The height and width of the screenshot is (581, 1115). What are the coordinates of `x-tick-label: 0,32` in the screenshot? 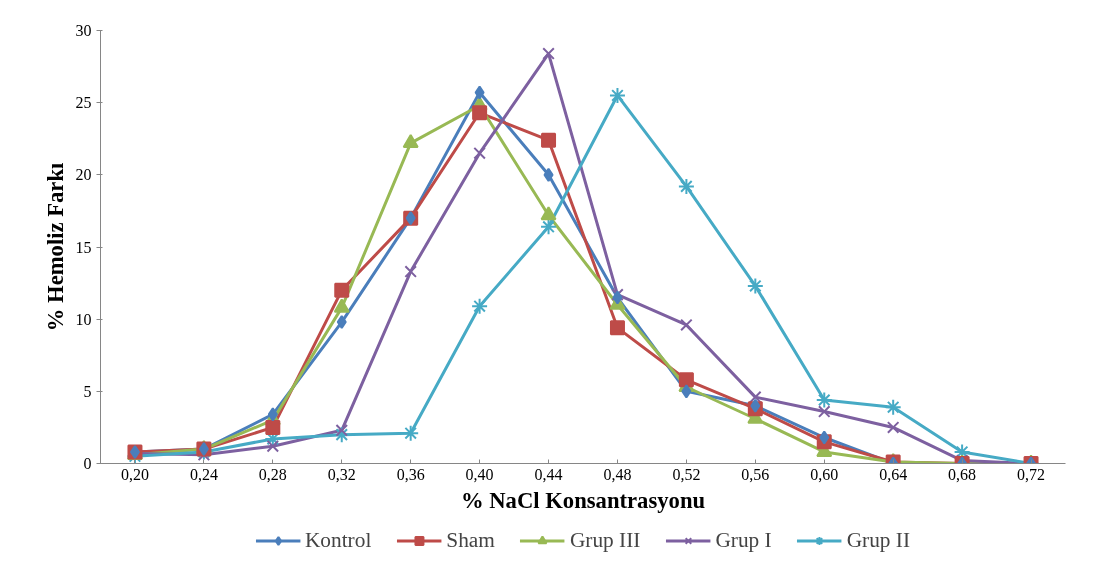 It's located at (341, 474).